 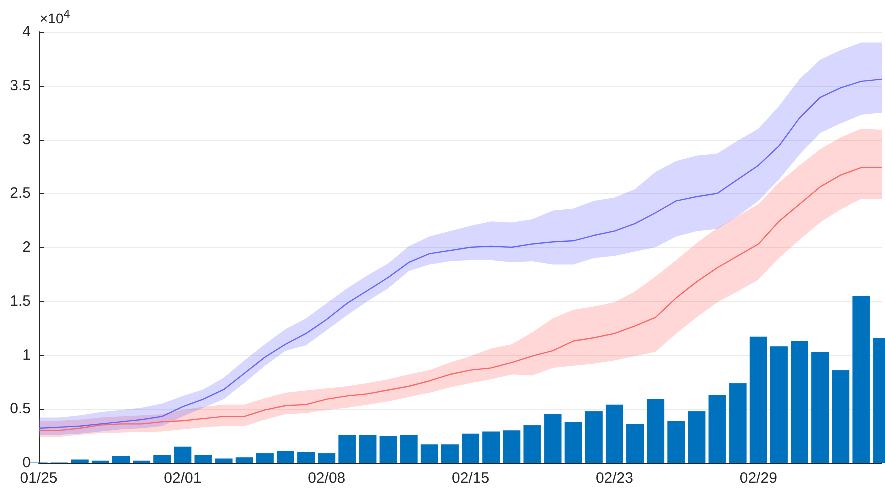 What do you see at coordinates (20, 193) in the screenshot?
I see `y-tick-label: 2.5` at bounding box center [20, 193].